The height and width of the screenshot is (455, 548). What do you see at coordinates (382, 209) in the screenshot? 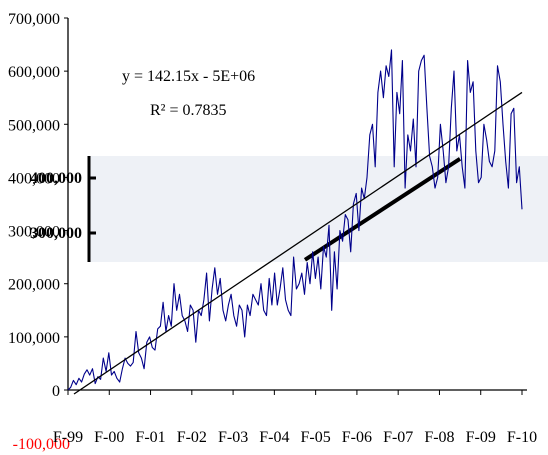
I see `overlay-band-thick-trend` at bounding box center [382, 209].